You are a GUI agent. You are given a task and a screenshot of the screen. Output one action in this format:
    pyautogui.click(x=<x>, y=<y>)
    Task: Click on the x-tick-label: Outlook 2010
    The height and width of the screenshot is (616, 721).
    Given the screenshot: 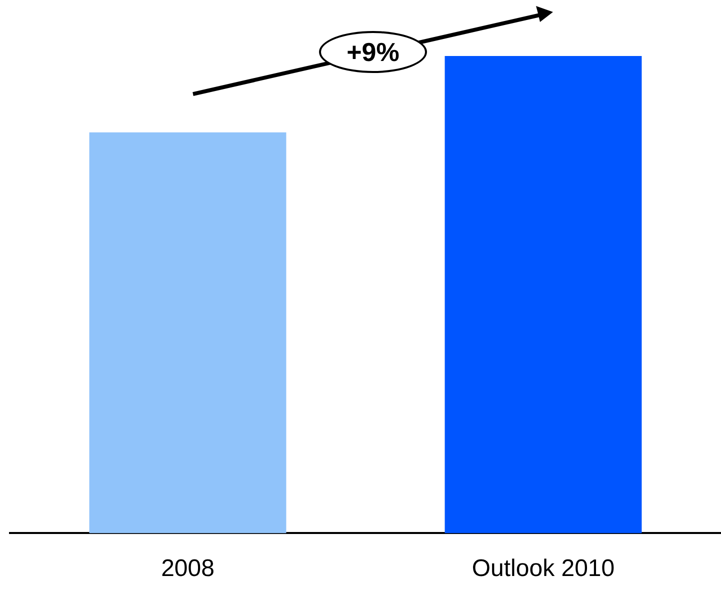 What is the action you would take?
    pyautogui.click(x=543, y=568)
    